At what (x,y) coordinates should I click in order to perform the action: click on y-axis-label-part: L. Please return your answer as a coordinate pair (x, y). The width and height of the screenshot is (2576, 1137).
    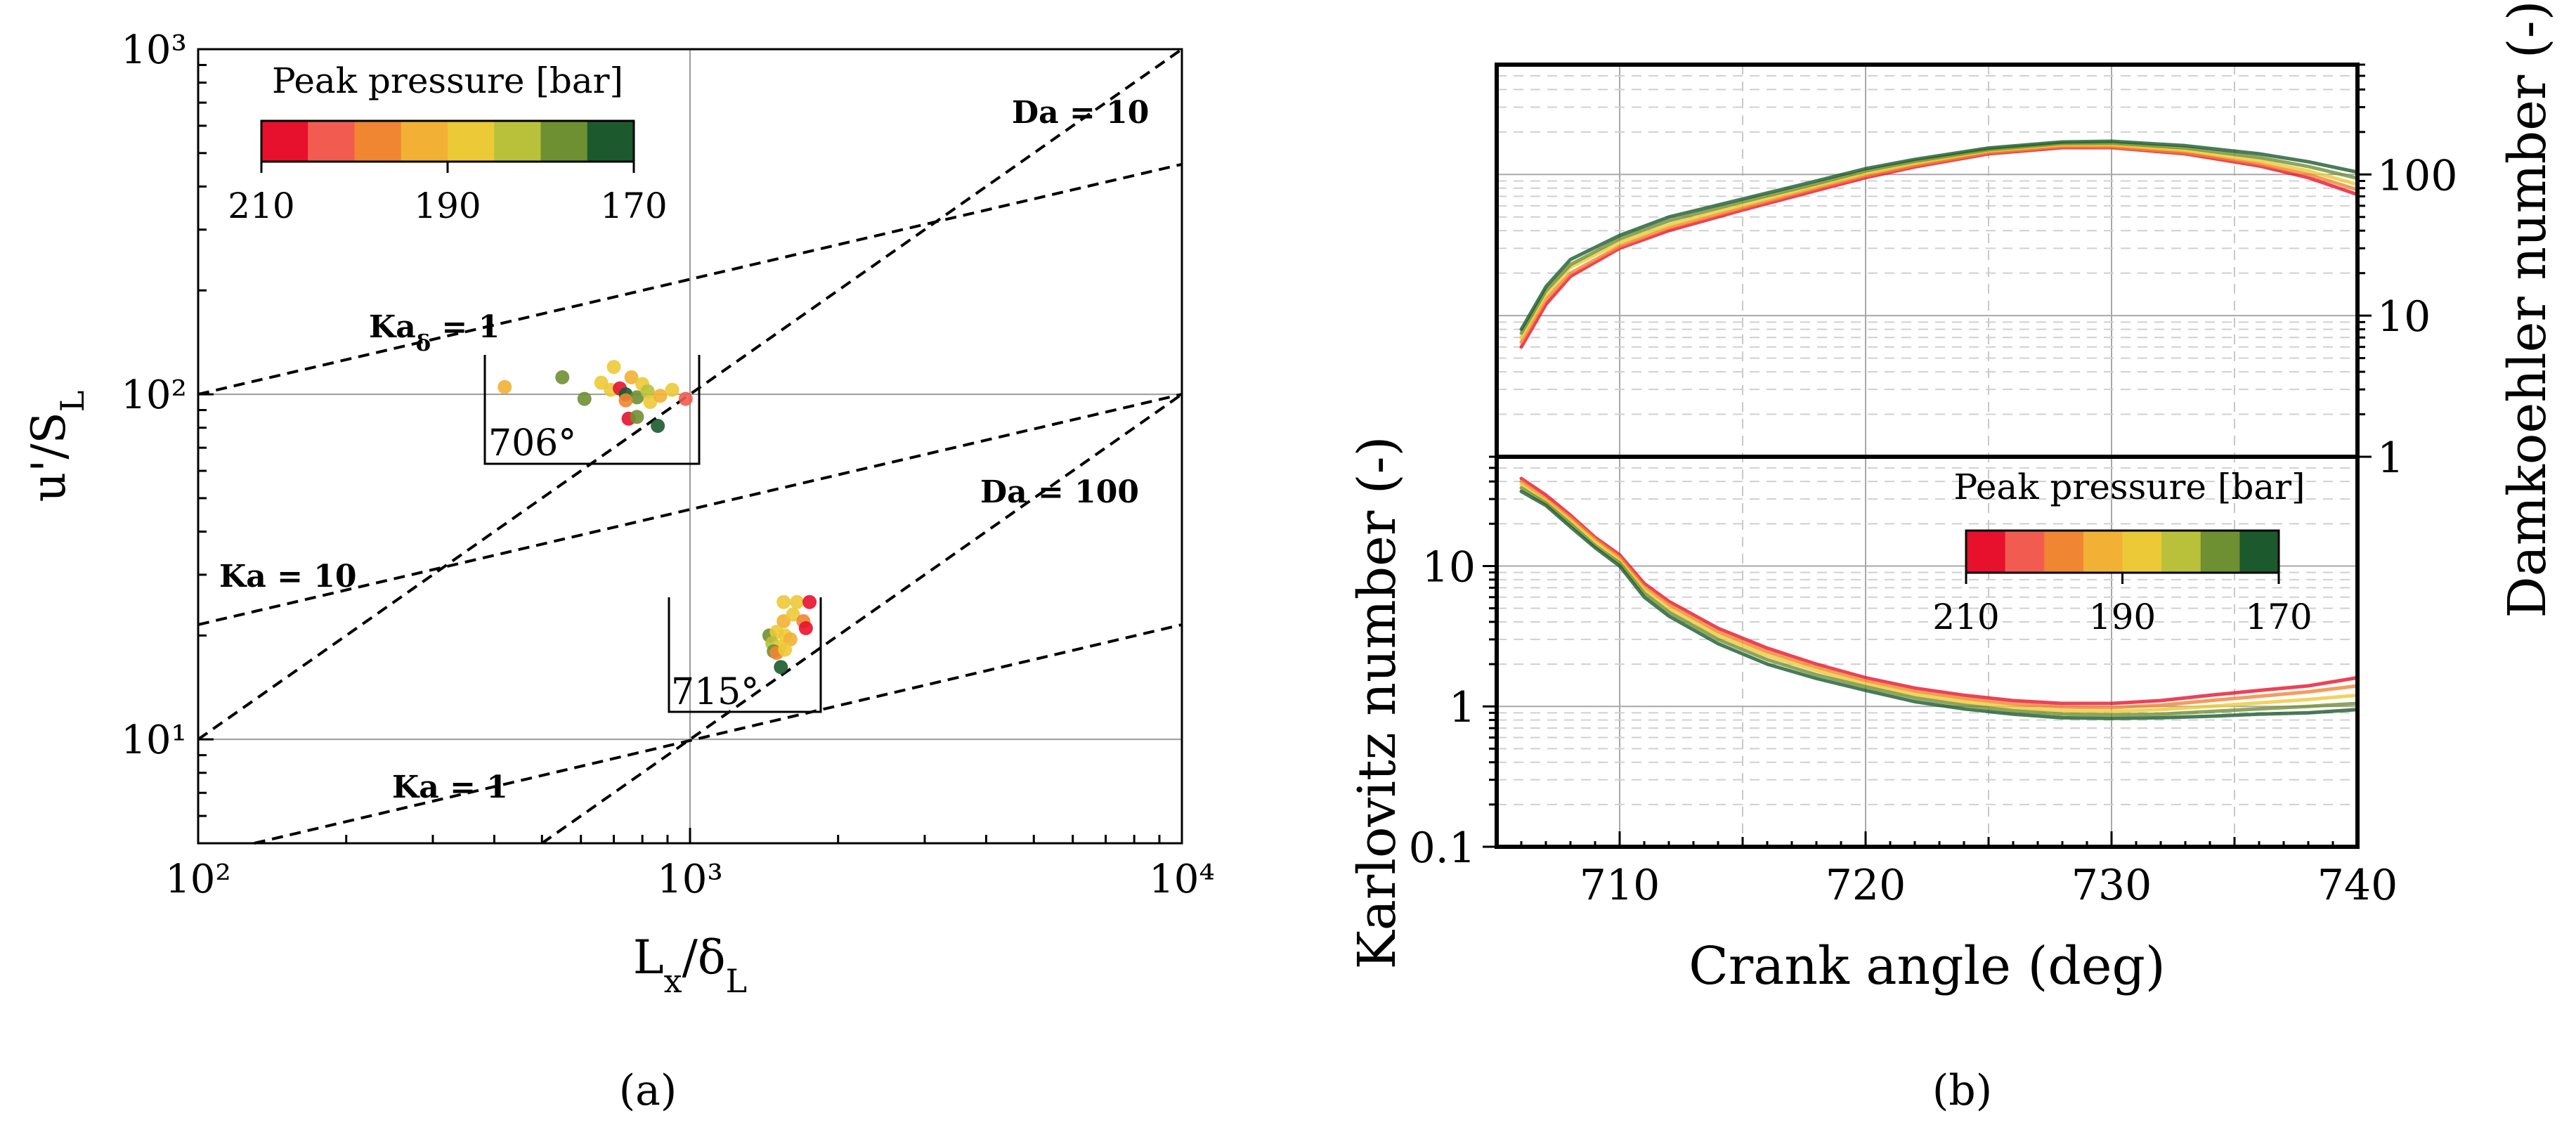
    Looking at the image, I should click on (72, 402).